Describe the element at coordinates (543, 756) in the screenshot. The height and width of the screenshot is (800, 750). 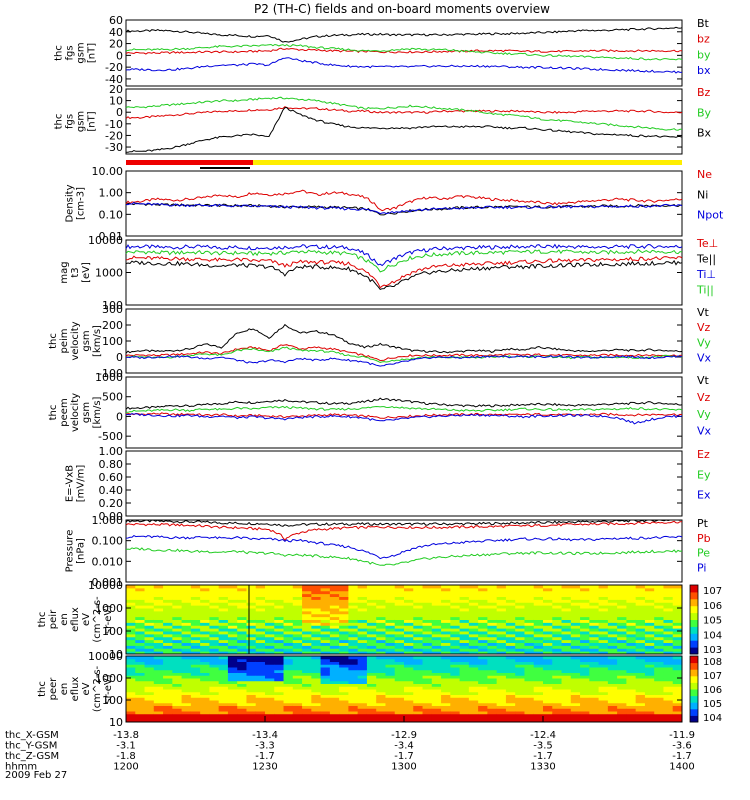
I see `x-row-value: -1.7` at that location.